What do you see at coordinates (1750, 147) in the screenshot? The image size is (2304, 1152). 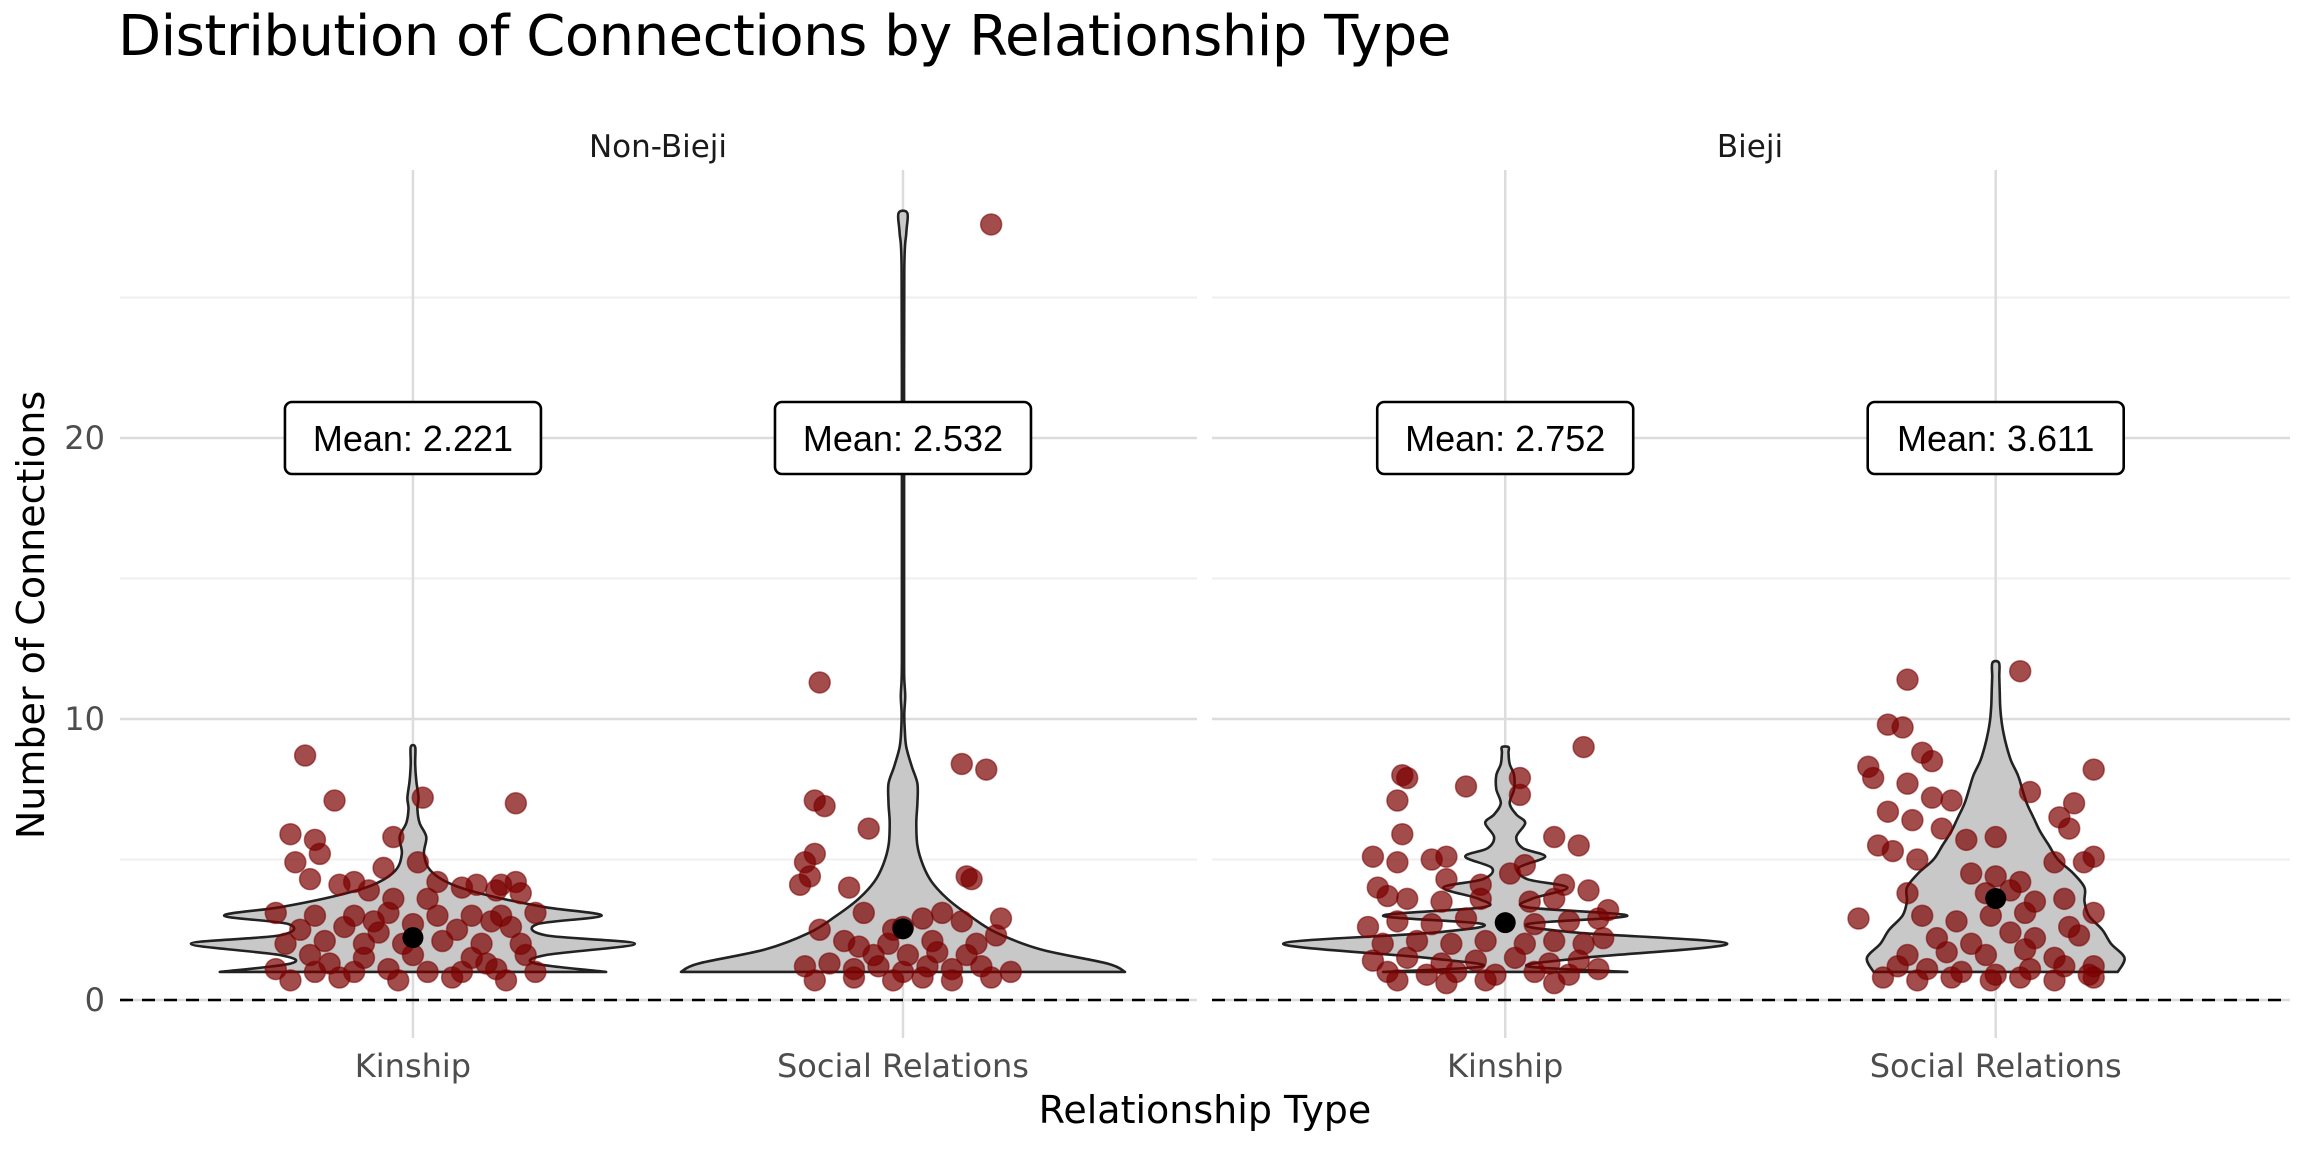 I see `facet-strip-label: Bieji` at bounding box center [1750, 147].